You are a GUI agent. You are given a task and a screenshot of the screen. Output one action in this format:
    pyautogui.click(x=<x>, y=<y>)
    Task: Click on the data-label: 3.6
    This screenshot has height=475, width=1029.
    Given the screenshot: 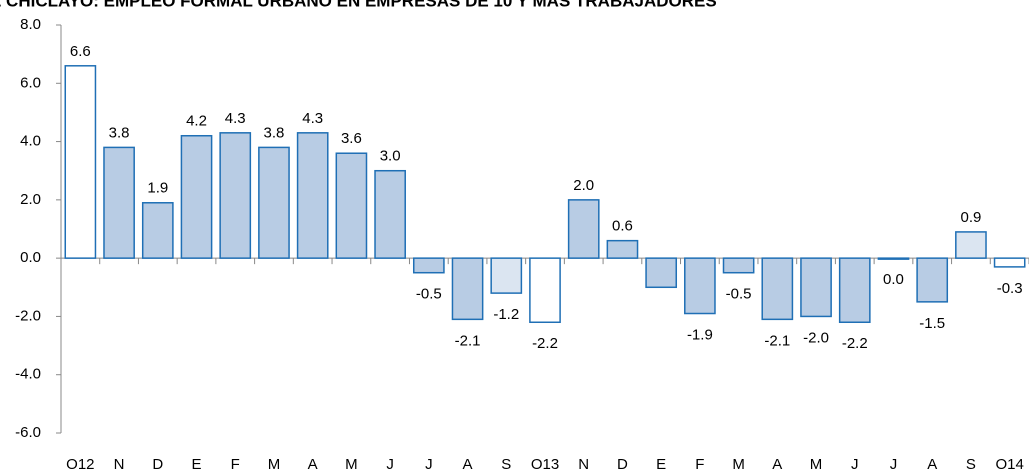 What is the action you would take?
    pyautogui.click(x=351, y=138)
    